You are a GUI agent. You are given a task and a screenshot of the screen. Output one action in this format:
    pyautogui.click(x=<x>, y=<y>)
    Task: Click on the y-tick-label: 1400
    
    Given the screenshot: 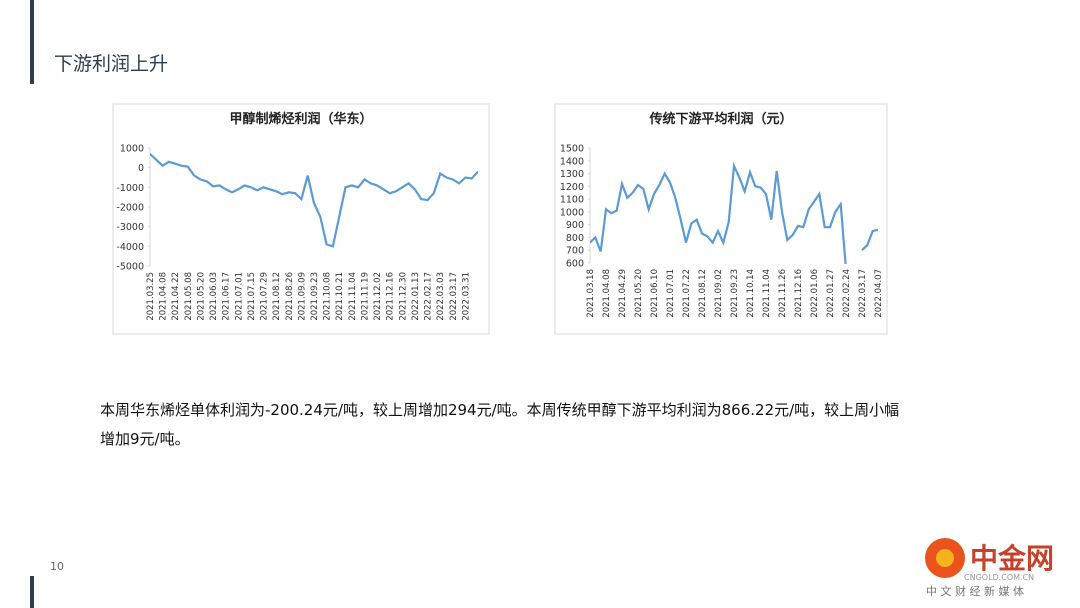 What is the action you would take?
    pyautogui.click(x=572, y=161)
    